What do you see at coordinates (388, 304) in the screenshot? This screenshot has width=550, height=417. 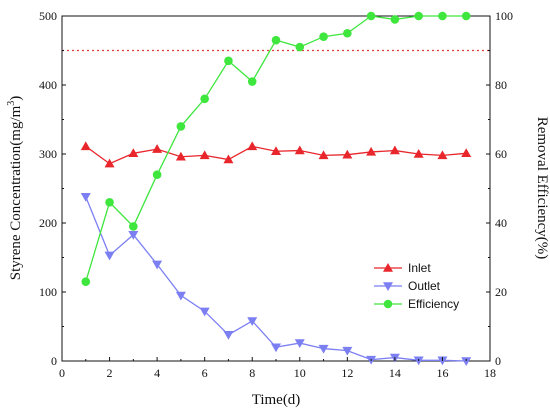 I see `legend-efficiency-marker` at bounding box center [388, 304].